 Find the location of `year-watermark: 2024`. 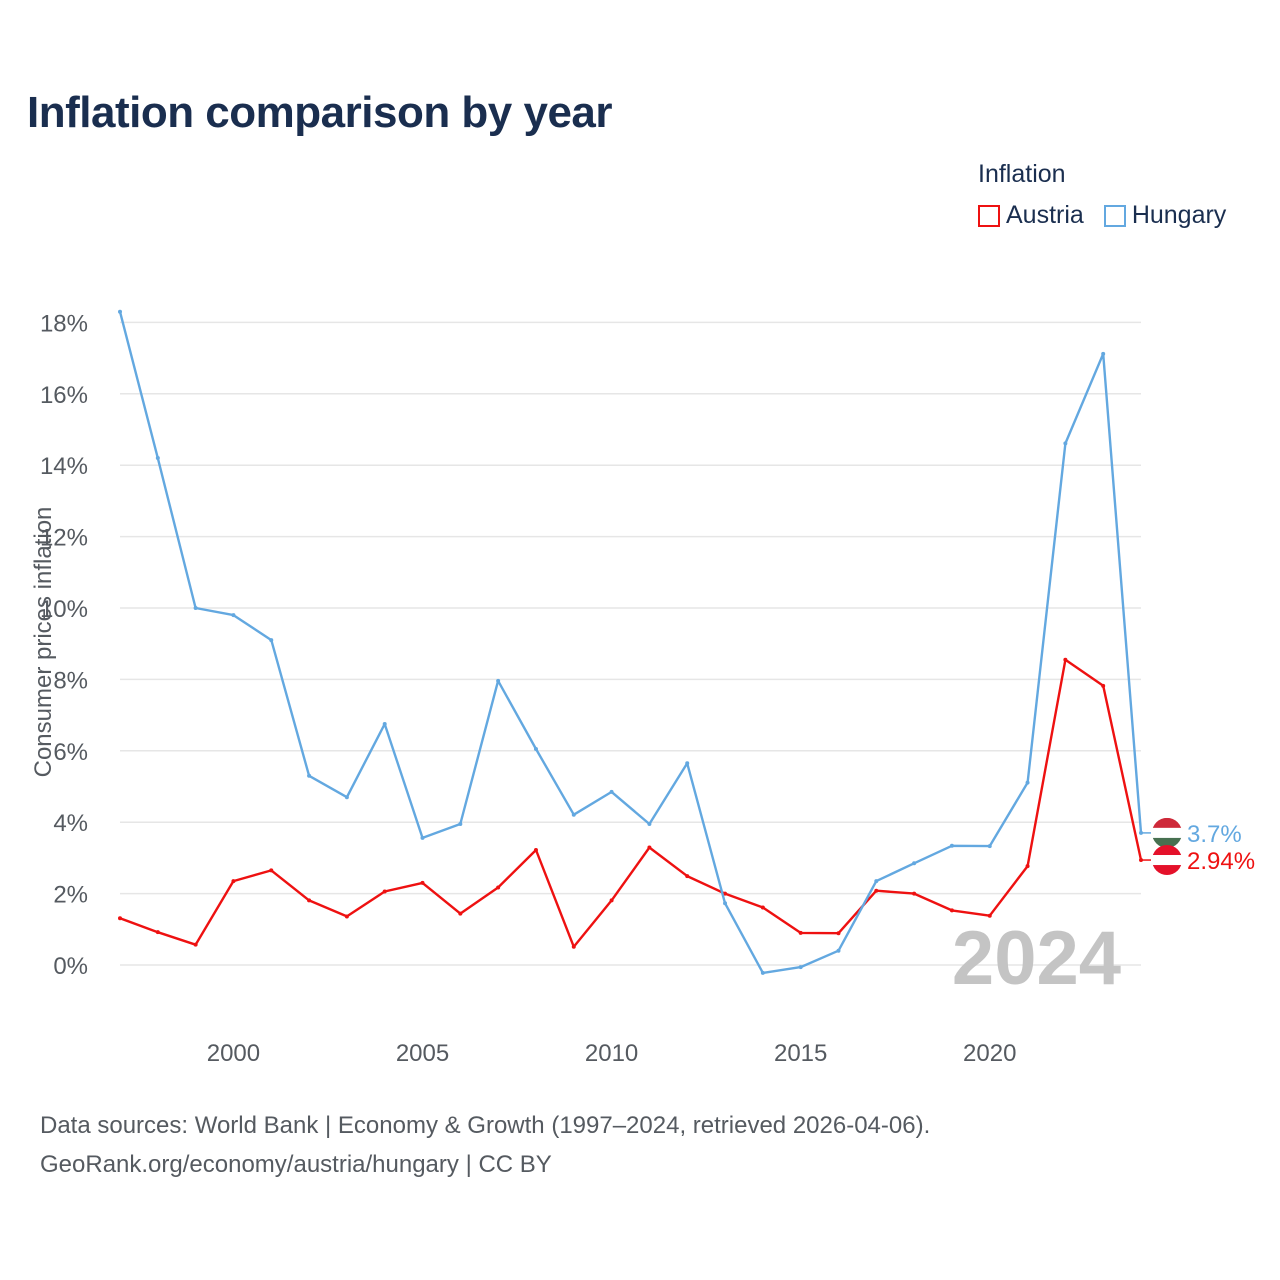

year-watermark: 2024 is located at coordinates (1036, 958).